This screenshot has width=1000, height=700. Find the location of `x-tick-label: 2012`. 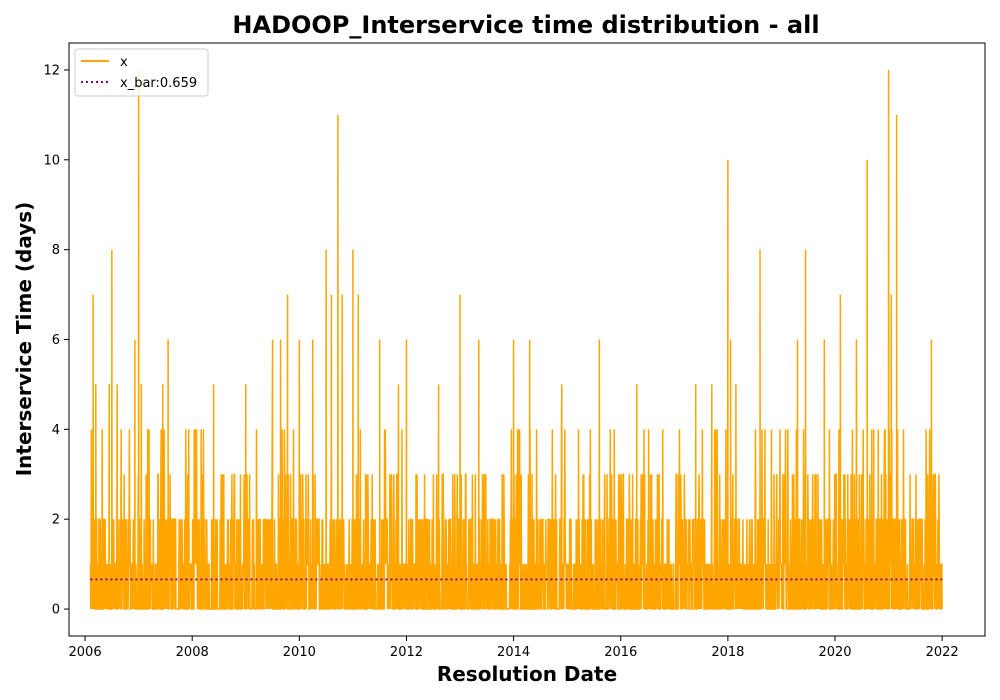

x-tick-label: 2012 is located at coordinates (406, 652).